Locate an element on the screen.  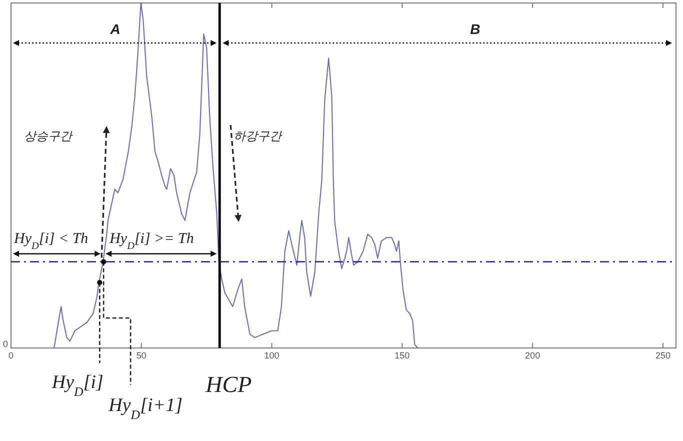
x-tick-label: 150 is located at coordinates (402, 355).